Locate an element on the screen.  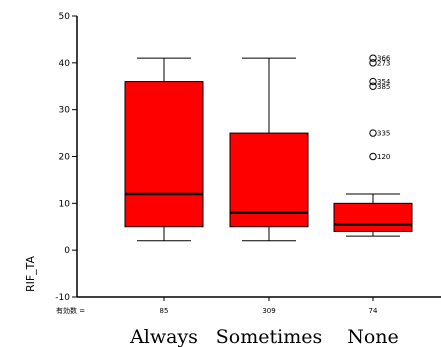
count-label: 309 is located at coordinates (268, 311).